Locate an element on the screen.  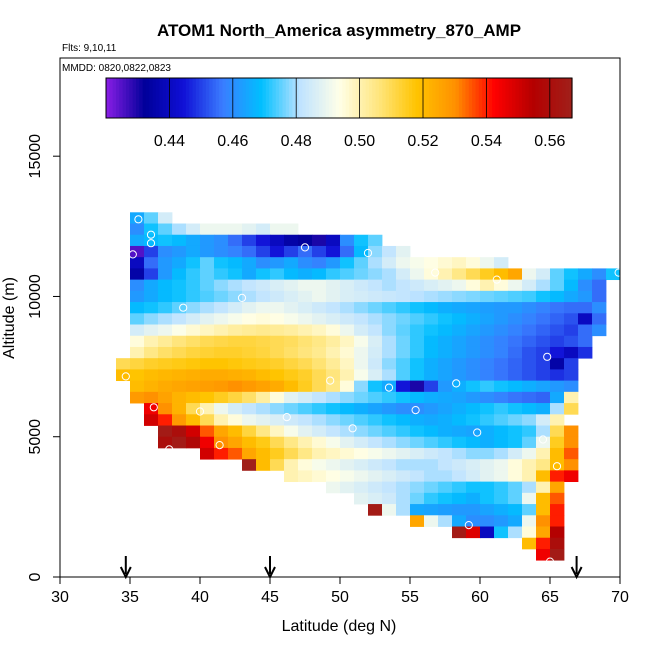
colorbar-tick-label: 0.56 is located at coordinates (549, 141).